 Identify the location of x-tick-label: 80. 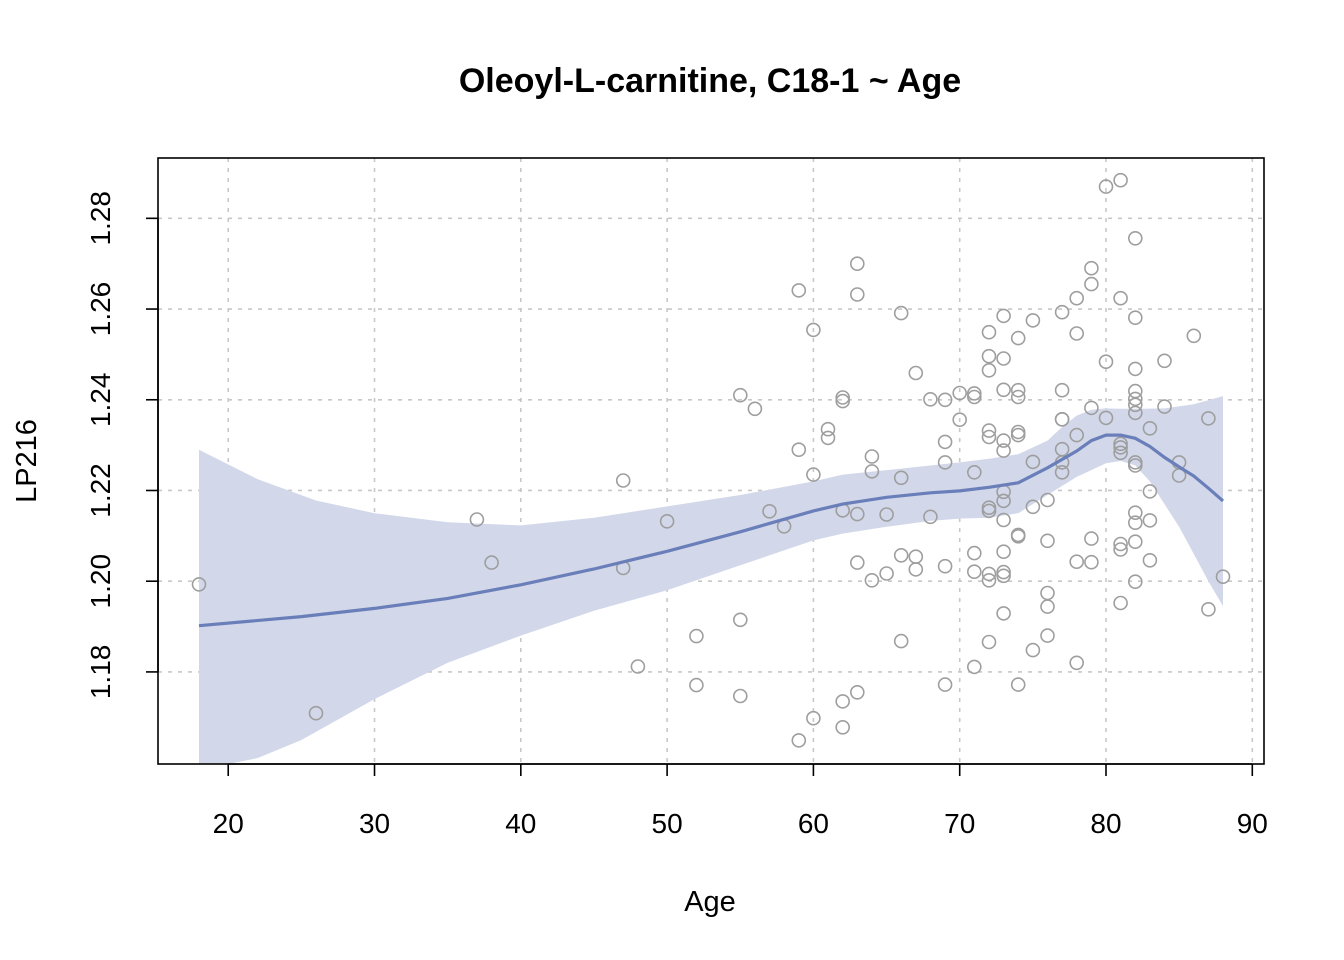
(1105, 823).